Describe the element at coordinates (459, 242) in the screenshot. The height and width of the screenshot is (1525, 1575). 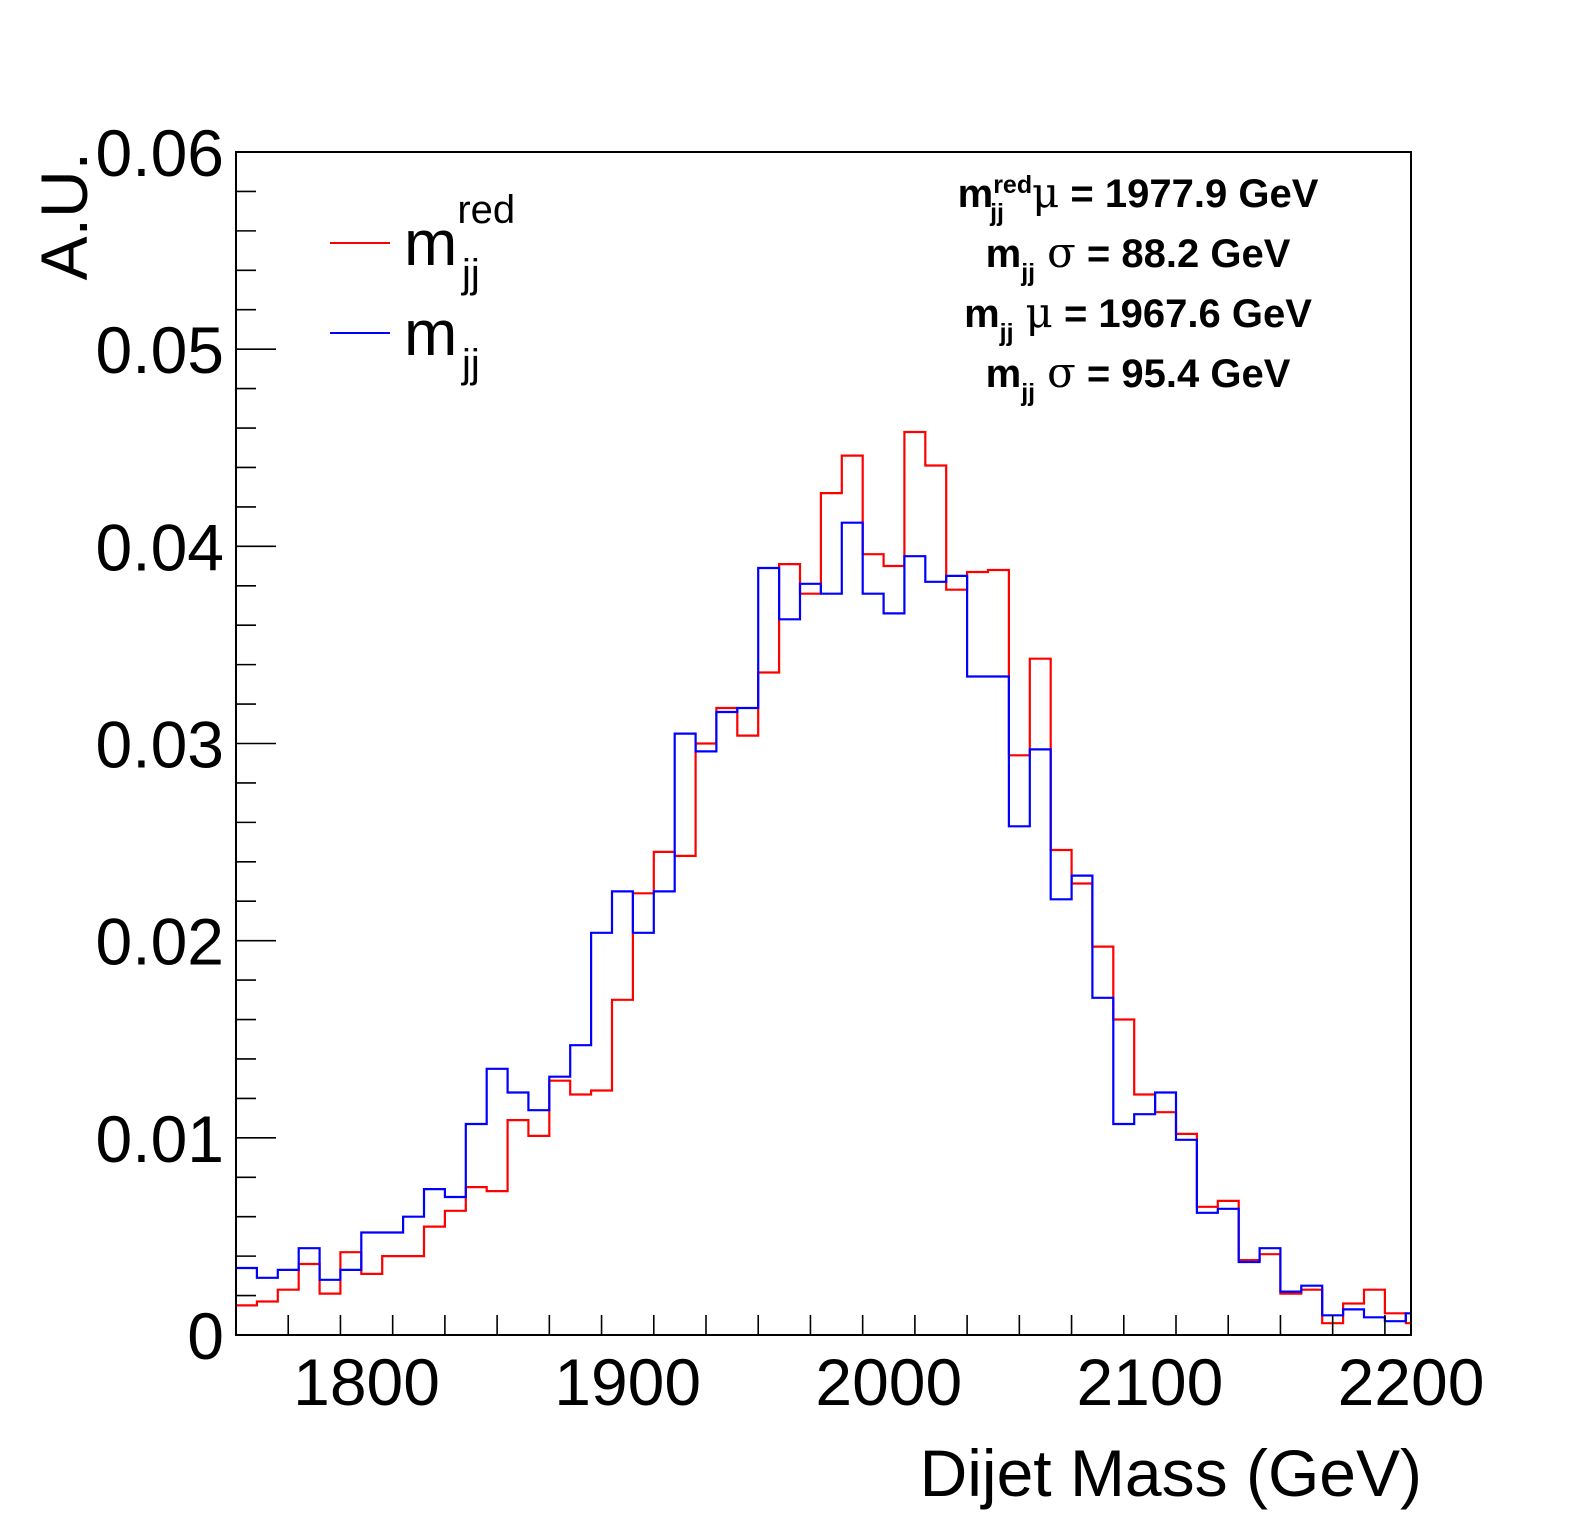
I see `legend-label-red: mred jj` at that location.